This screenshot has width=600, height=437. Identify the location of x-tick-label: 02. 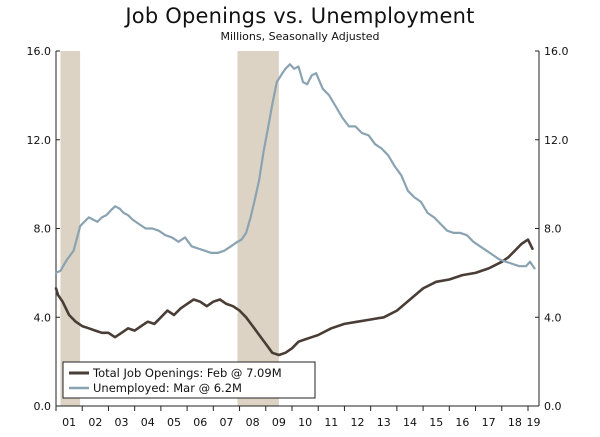
(95, 422).